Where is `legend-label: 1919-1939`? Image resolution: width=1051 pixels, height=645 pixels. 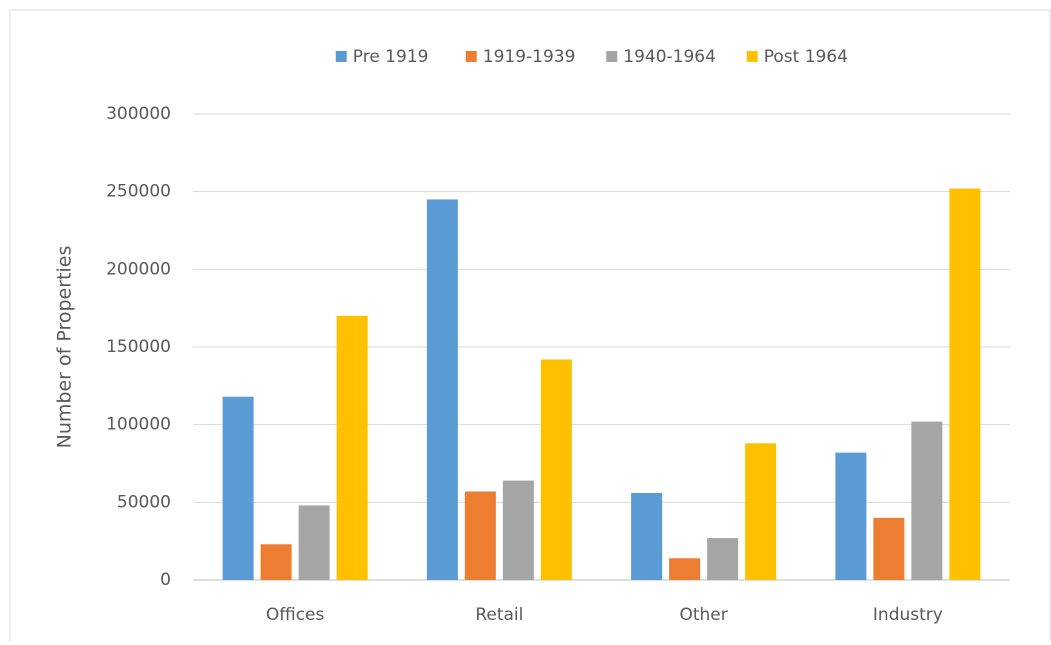
legend-label: 1919-1939 is located at coordinates (529, 57).